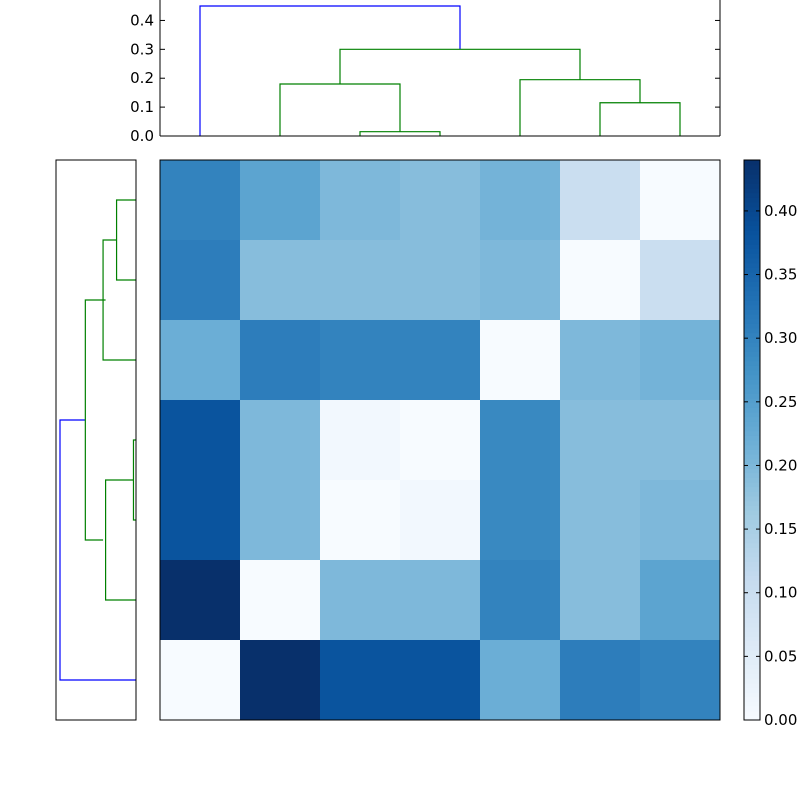 This screenshot has height=800, width=800. What do you see at coordinates (96, 440) in the screenshot?
I see `left-dendrogram` at bounding box center [96, 440].